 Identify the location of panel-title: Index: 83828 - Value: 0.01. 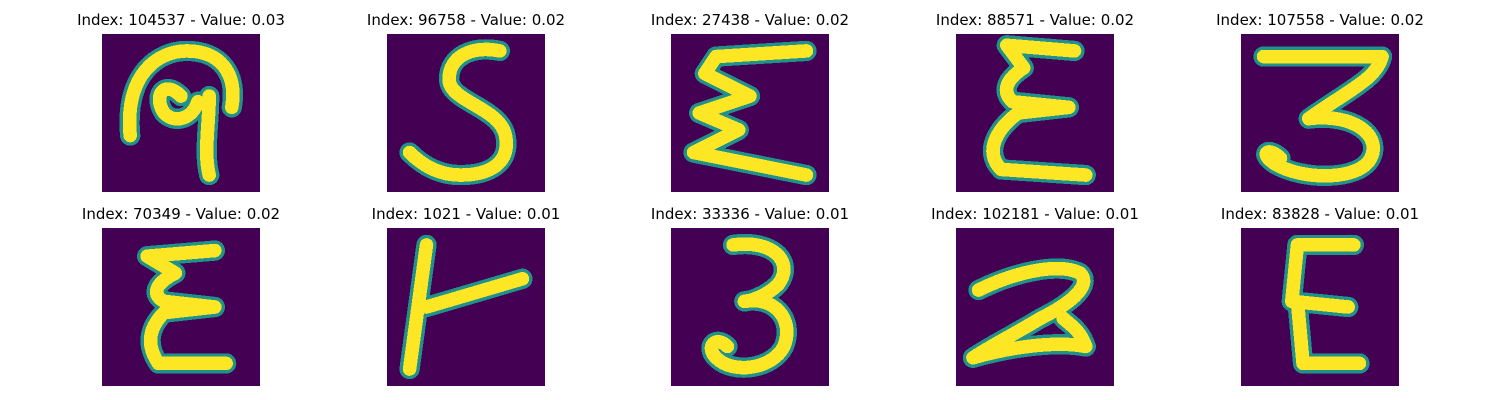
(1320, 214).